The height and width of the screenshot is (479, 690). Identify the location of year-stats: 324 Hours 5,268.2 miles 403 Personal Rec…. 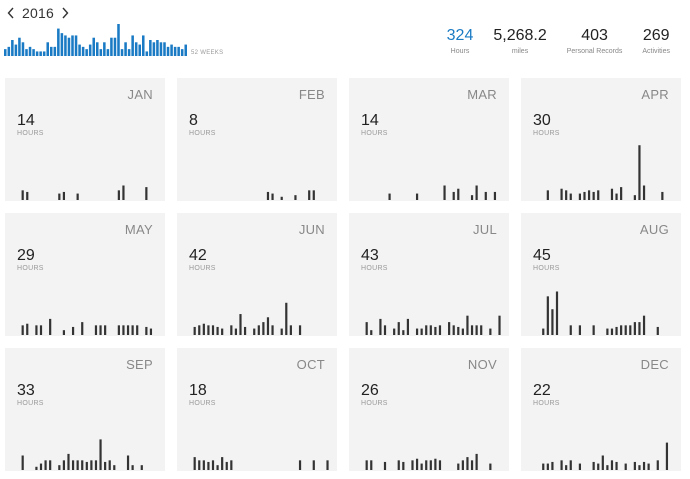
(548, 41).